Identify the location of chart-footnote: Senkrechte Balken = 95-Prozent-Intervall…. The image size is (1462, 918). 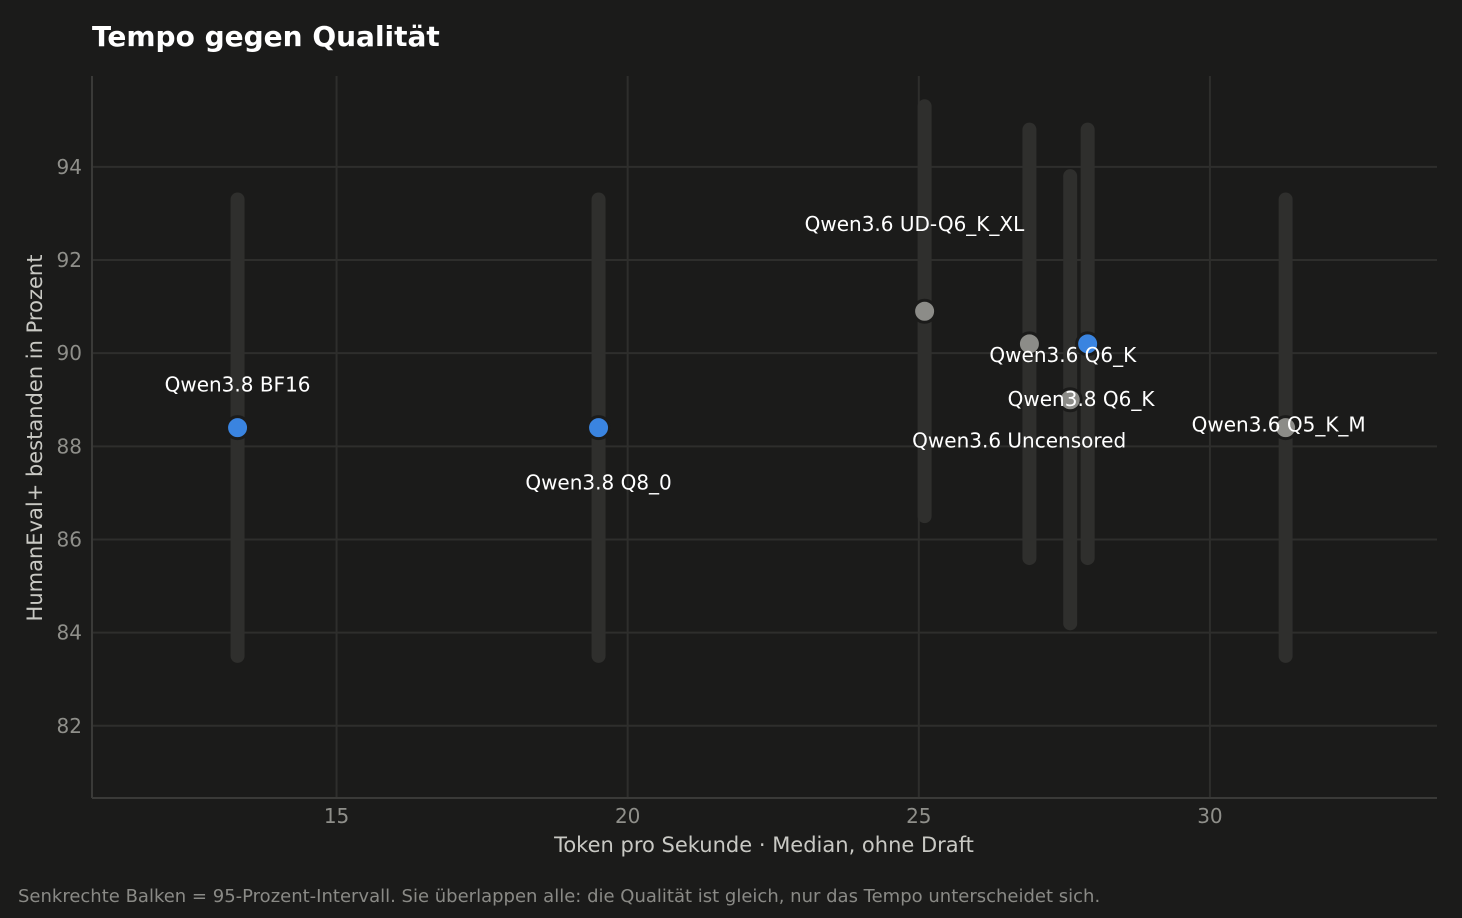
(559, 896).